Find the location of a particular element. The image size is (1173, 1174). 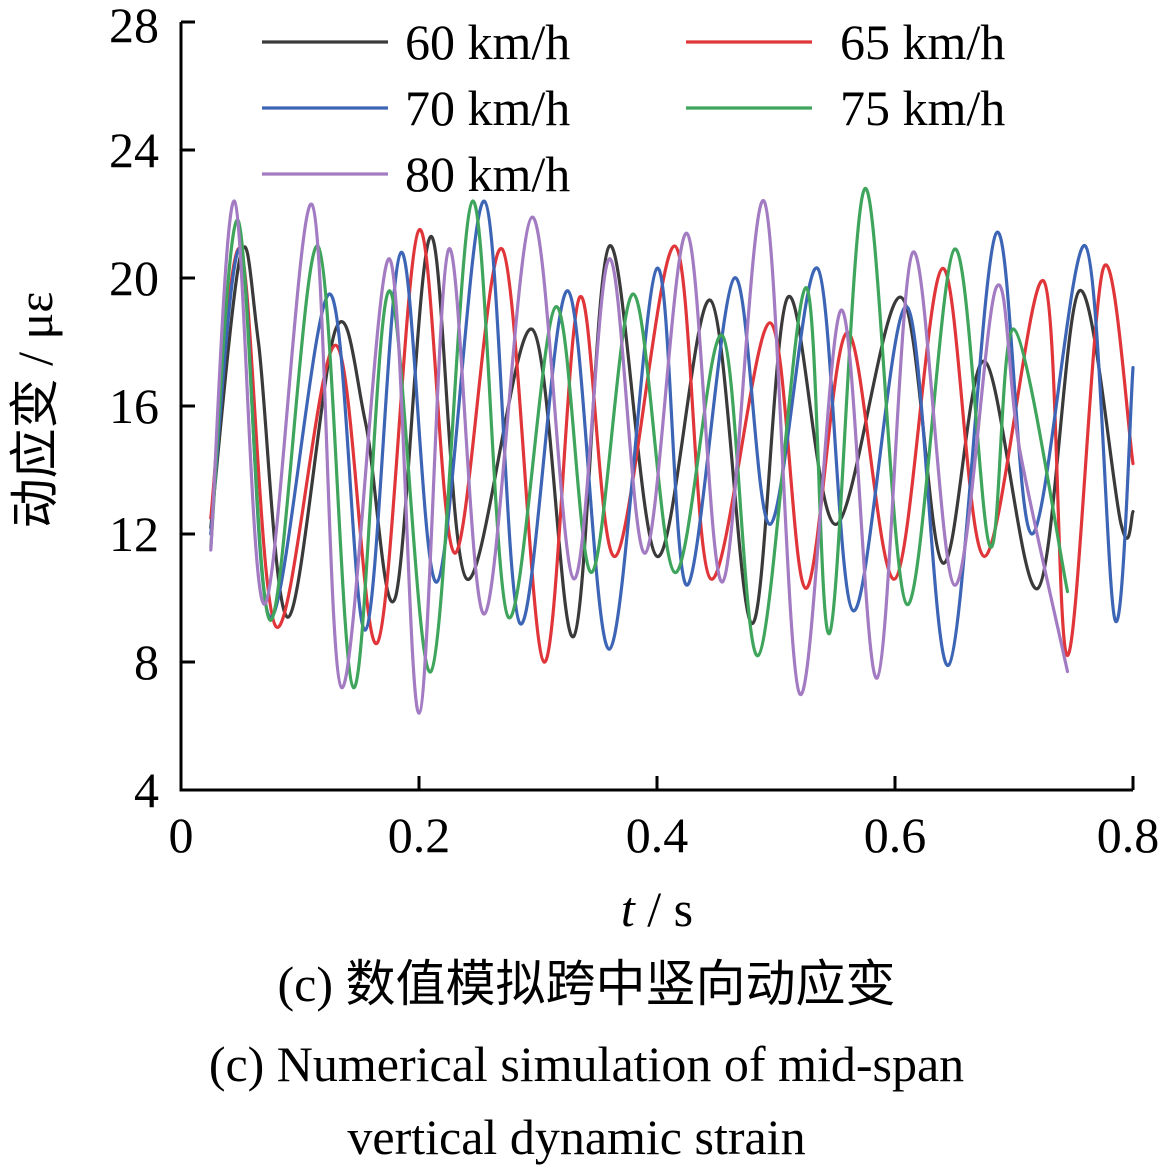

y-tick-label: 16 is located at coordinates (134, 406).